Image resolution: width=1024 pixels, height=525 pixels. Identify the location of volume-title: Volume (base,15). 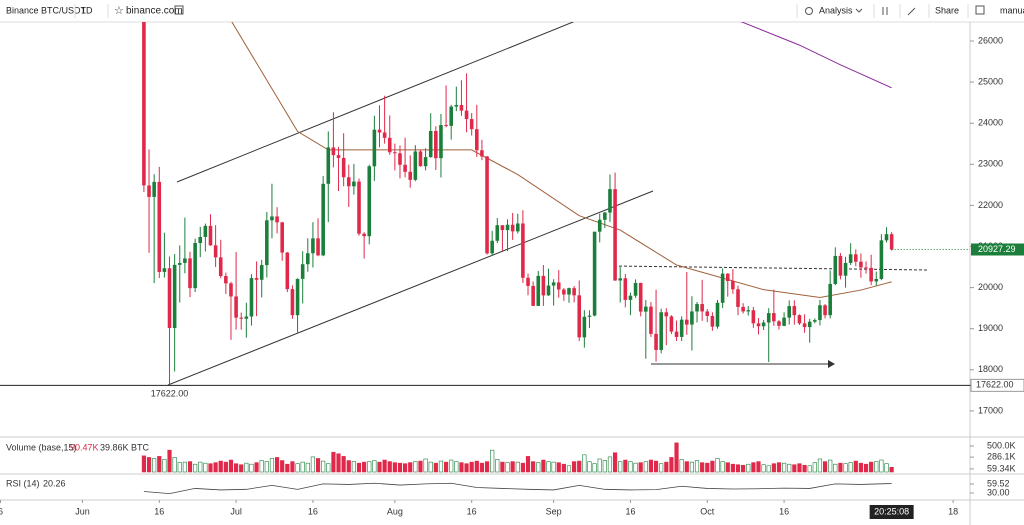
(41, 447).